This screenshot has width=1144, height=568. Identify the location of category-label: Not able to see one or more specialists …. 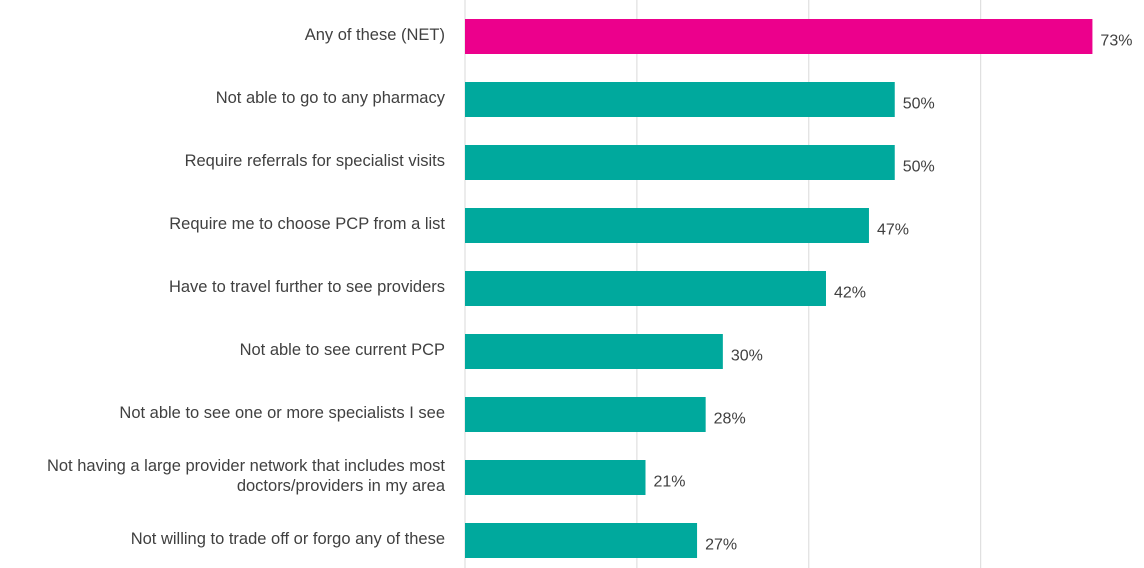
(282, 412).